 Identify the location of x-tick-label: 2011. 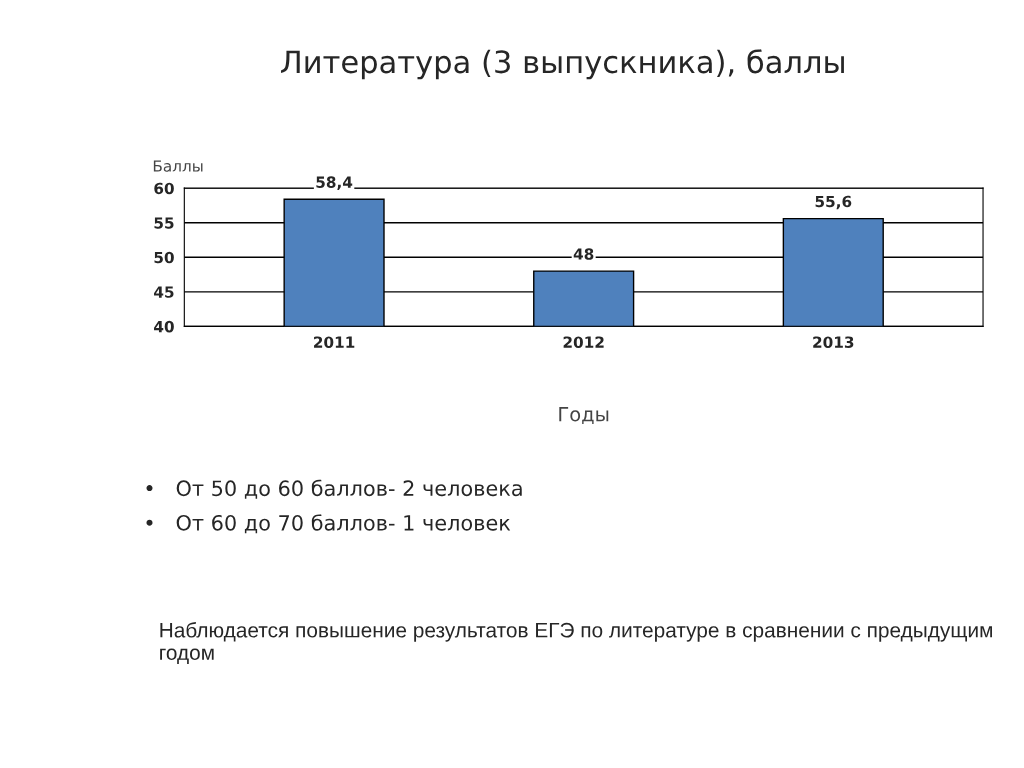
(334, 342).